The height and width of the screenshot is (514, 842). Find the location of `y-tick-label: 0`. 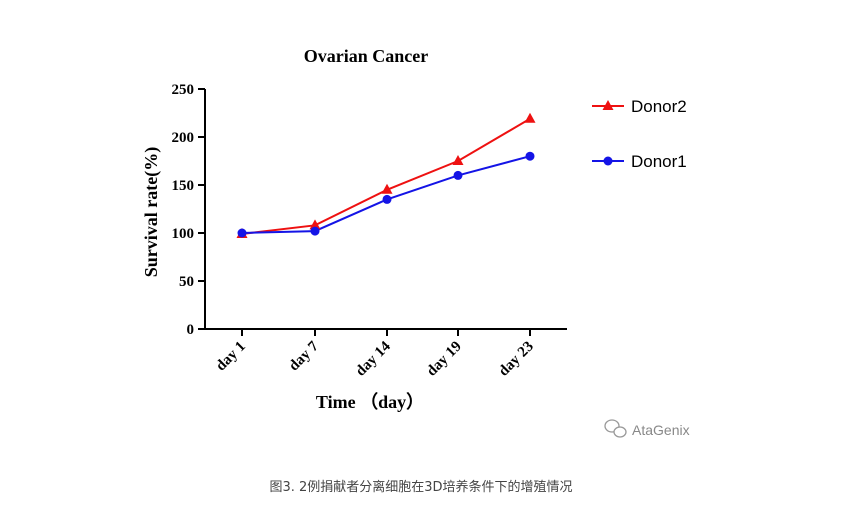

y-tick-label: 0 is located at coordinates (191, 330).